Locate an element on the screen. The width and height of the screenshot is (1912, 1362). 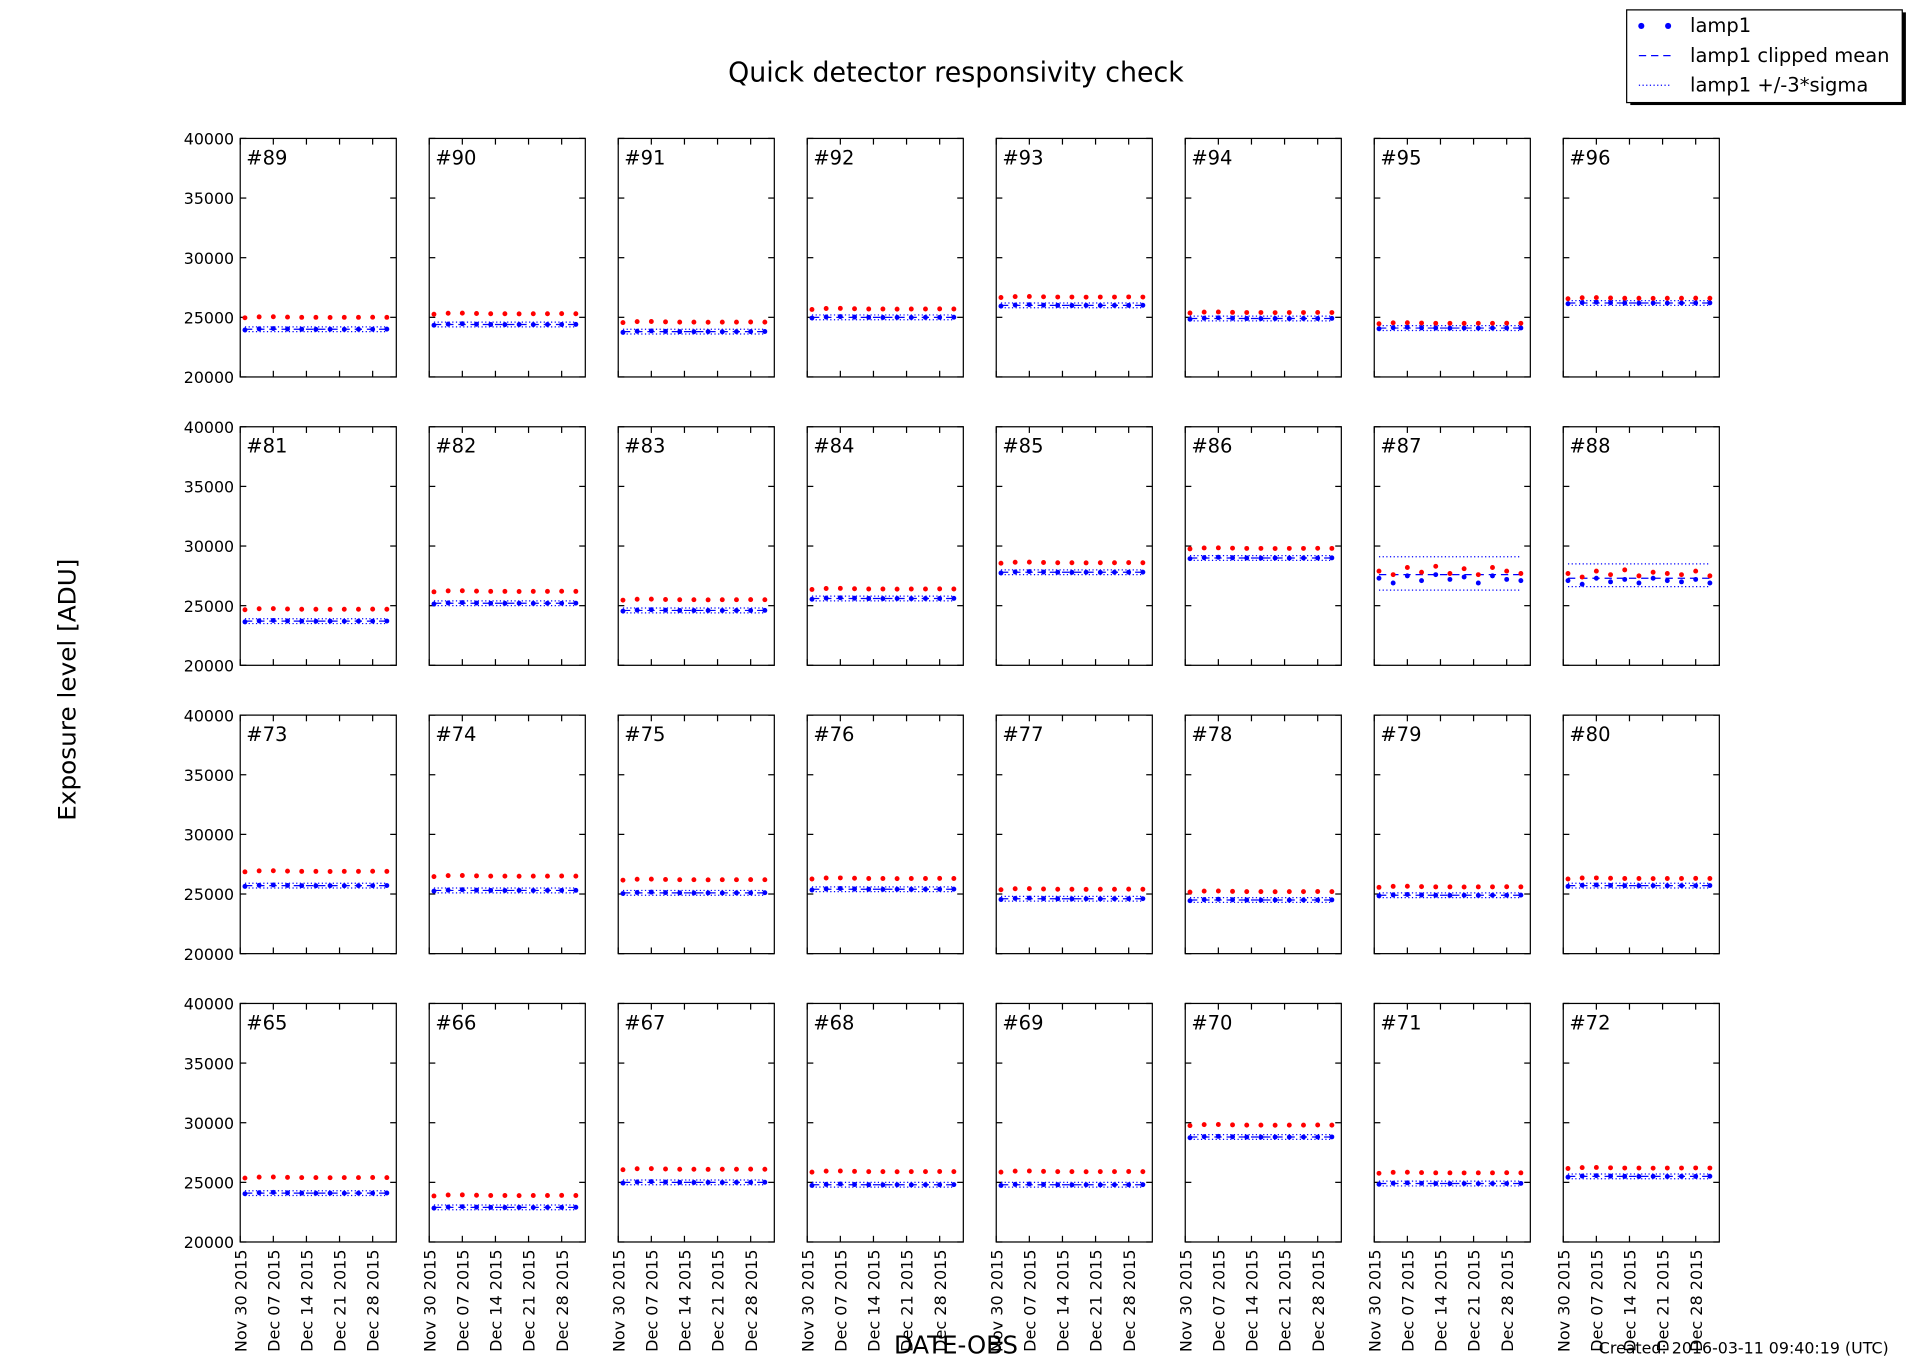
panel-label: #96 is located at coordinates (1589, 157).